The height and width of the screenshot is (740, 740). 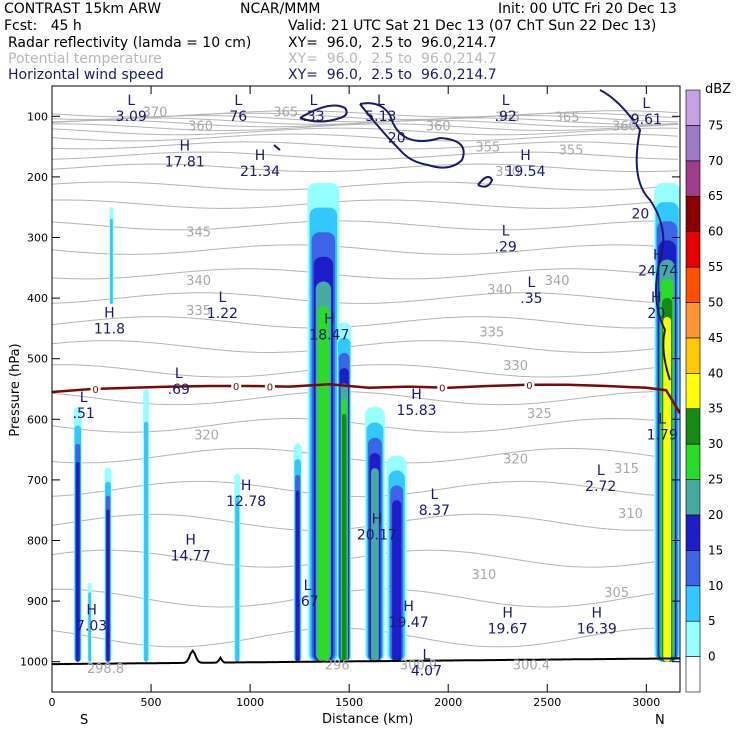 I want to click on theta-label: 296, so click(x=337, y=666).